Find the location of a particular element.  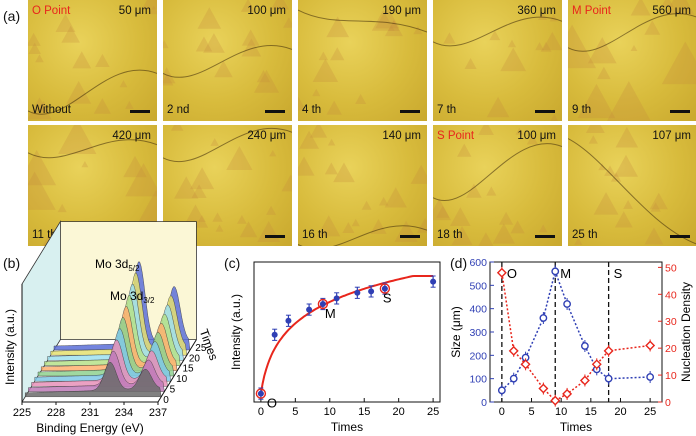

micrograph-tile: 190 μm 4 th is located at coordinates (362, 60).